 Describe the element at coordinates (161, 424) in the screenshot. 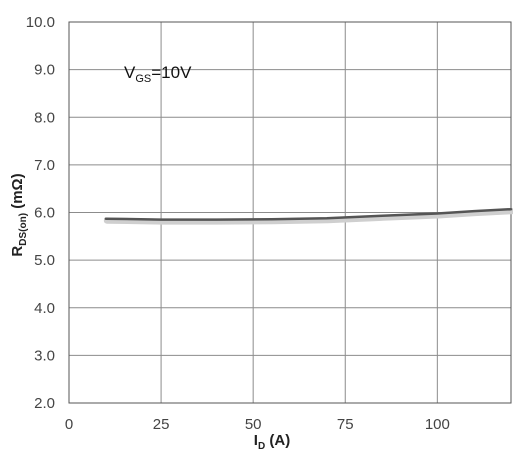

I see `x-tick-label-1: 25` at that location.